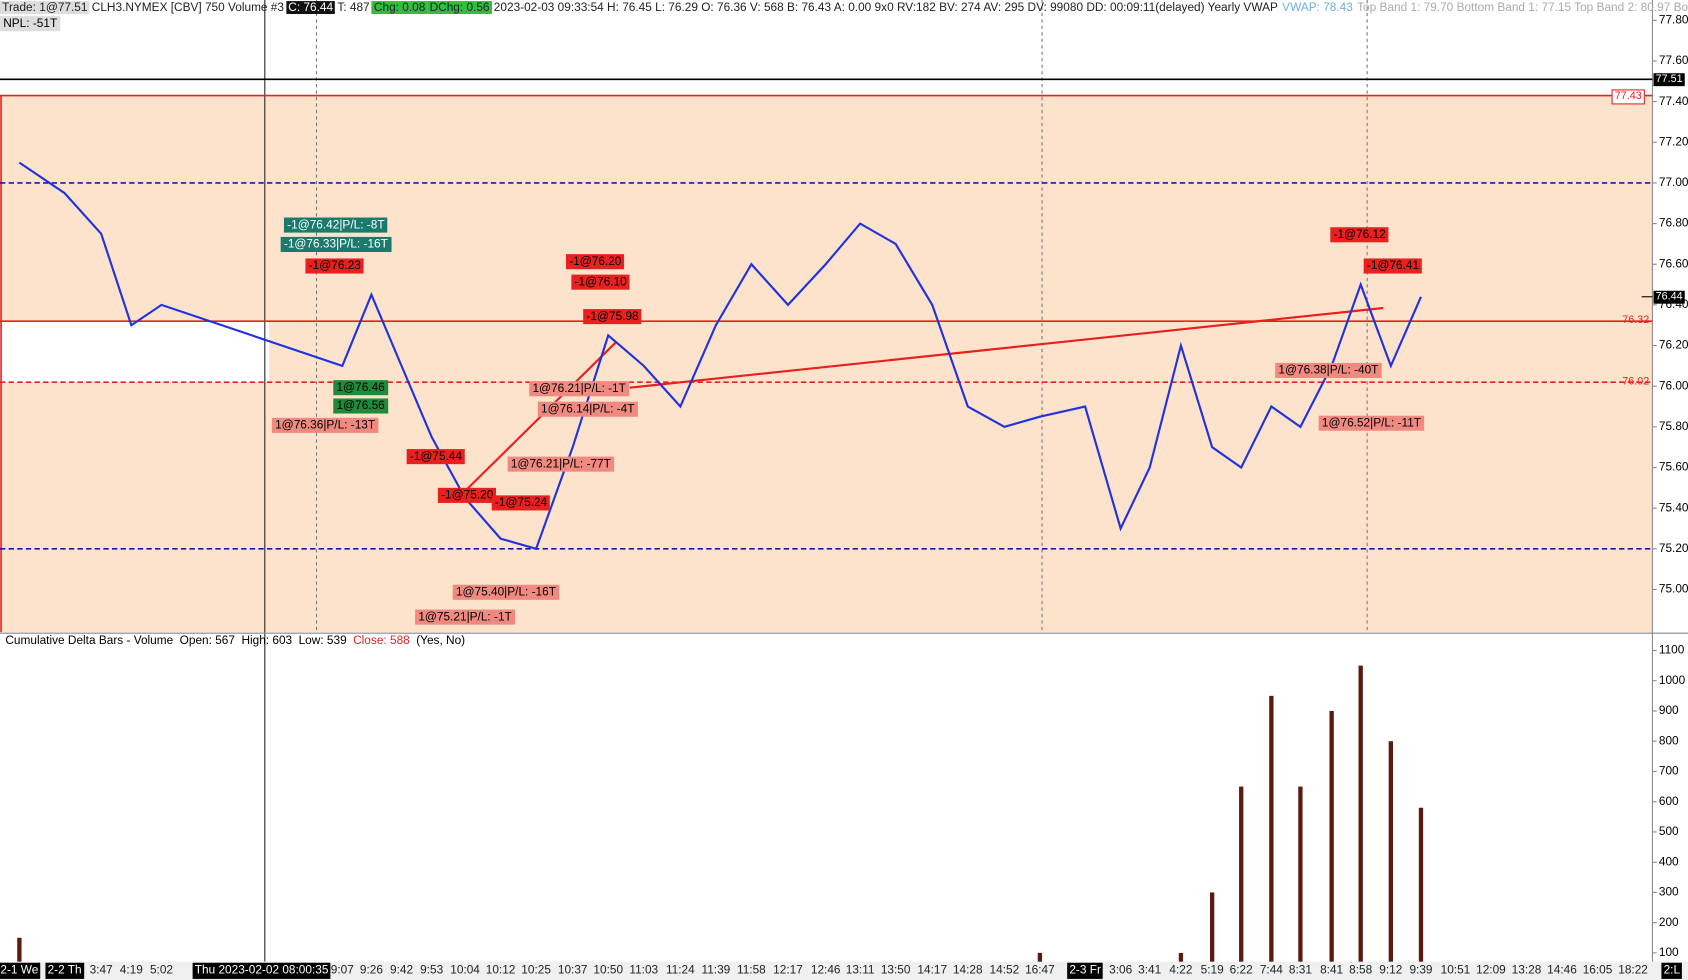  What do you see at coordinates (399, 7) in the screenshot?
I see `change: Chg: 0.08` at bounding box center [399, 7].